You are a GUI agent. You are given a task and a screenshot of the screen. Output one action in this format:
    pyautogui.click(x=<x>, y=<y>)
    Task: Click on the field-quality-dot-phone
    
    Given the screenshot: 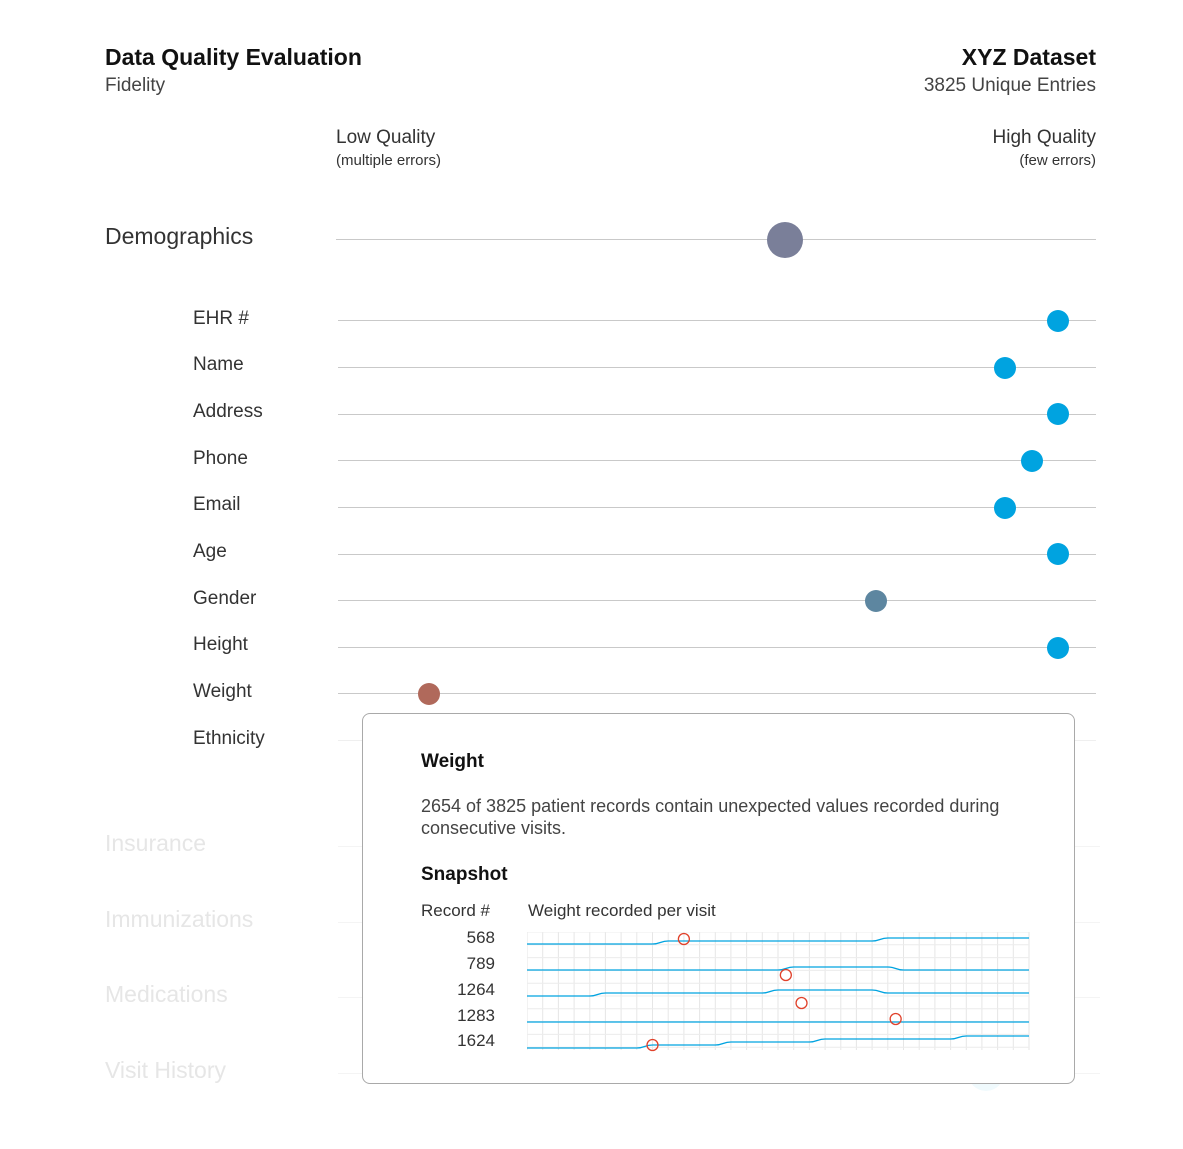 What is the action you would take?
    pyautogui.click(x=1031, y=461)
    